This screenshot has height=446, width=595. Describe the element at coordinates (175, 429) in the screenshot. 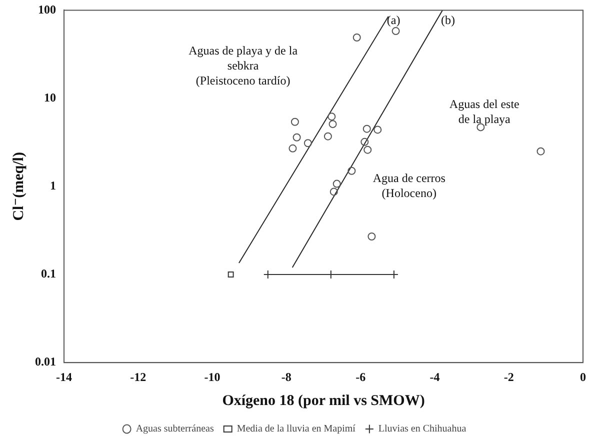

I see `legend-label: Aguas subterráneas` at that location.